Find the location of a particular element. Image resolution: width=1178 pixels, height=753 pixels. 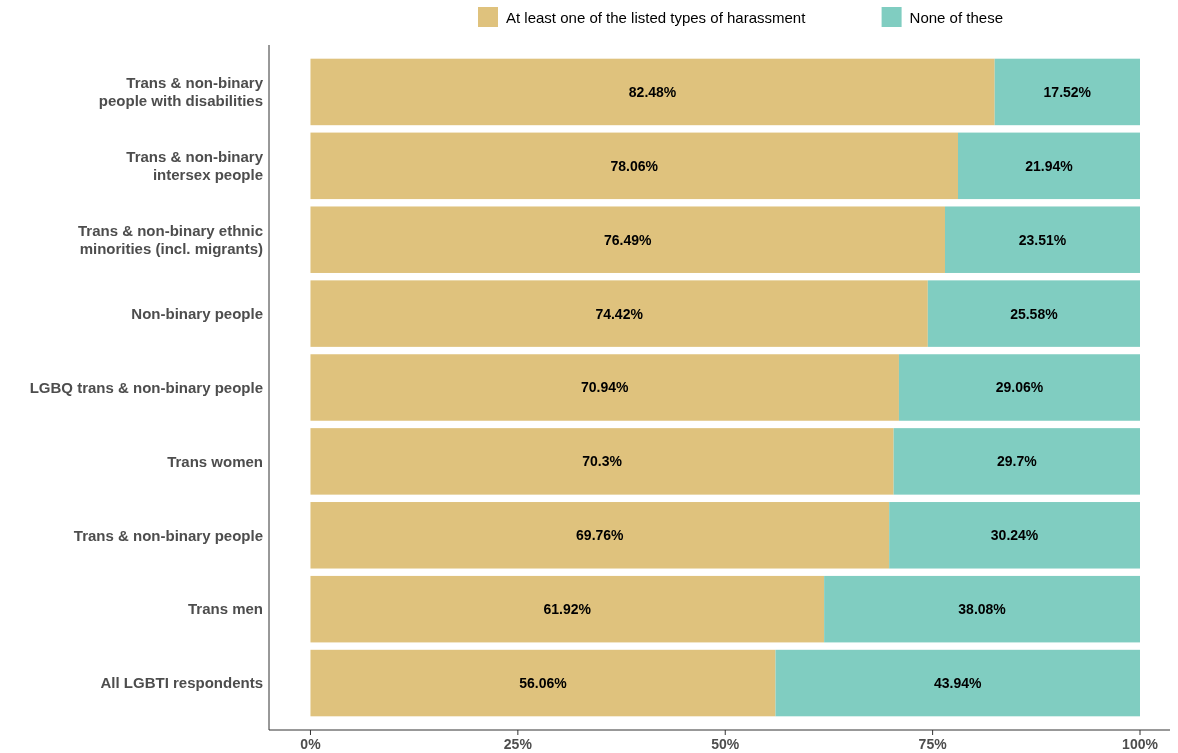

data-label: 74.42% is located at coordinates (619, 313).